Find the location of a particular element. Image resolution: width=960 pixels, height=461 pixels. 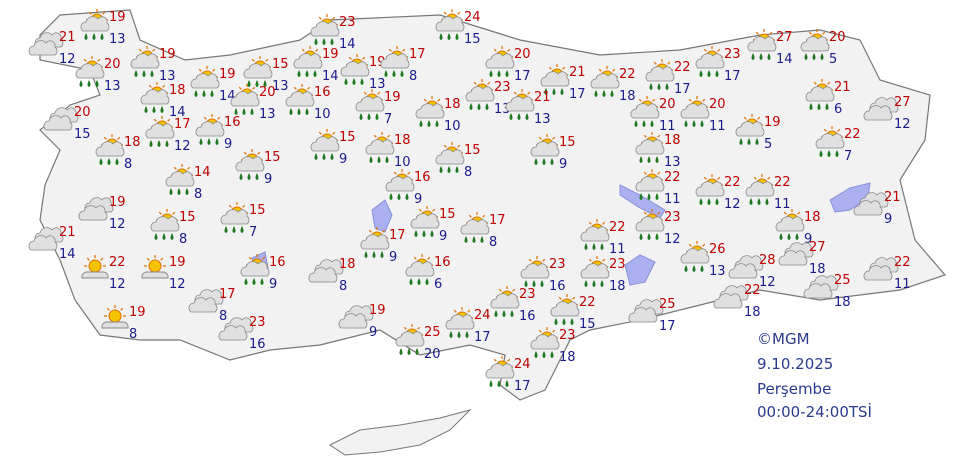

min-temp: 15 is located at coordinates (472, 39).